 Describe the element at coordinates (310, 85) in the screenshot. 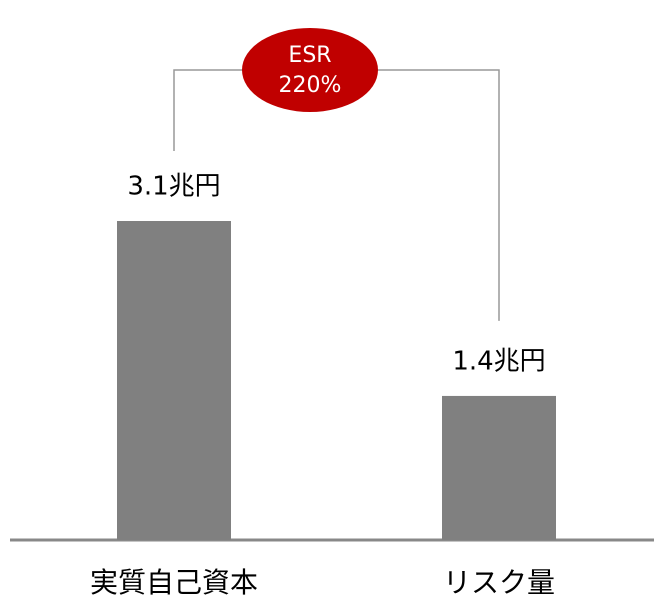

I see `annotation-text: 220%` at that location.